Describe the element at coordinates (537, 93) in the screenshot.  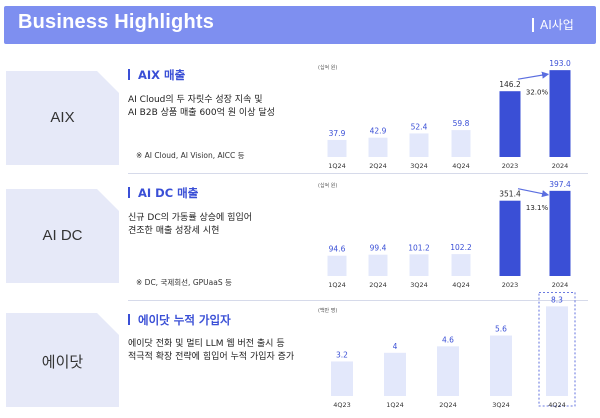
I see `growth-rate-label: 32.0%` at that location.